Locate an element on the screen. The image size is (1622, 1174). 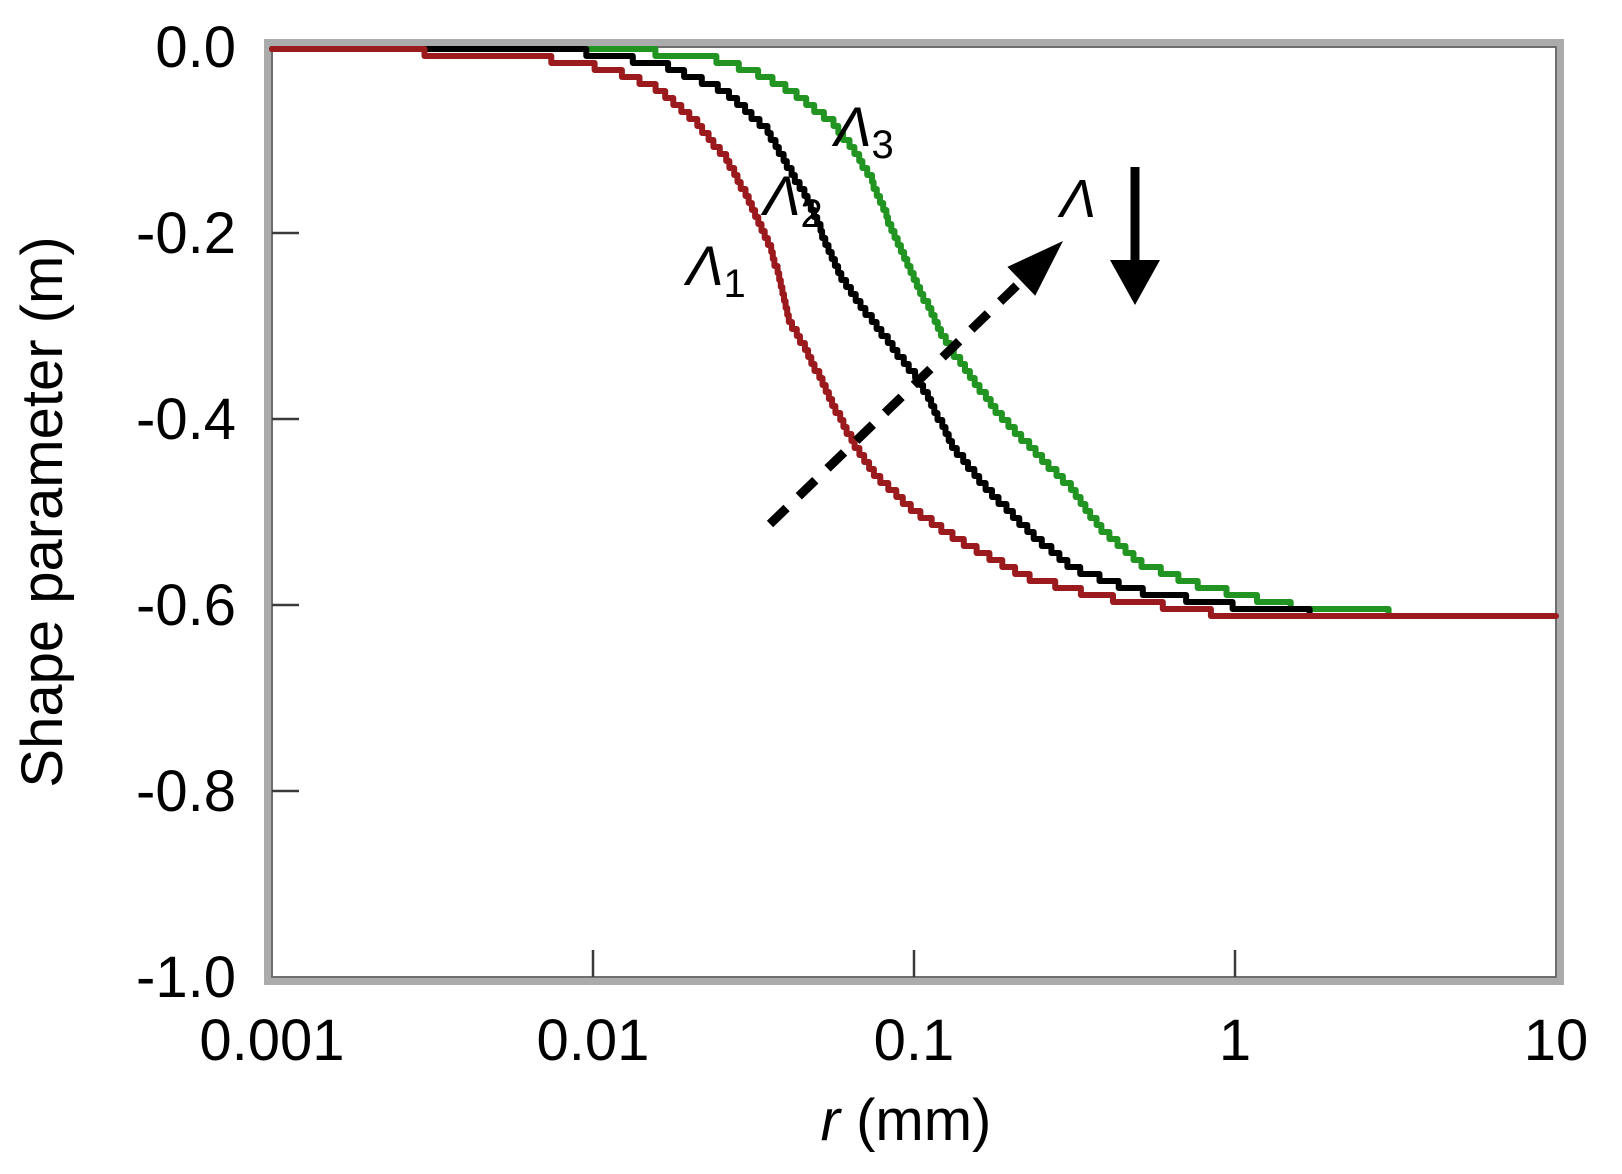
curve-label: Λ2 is located at coordinates (791, 200).